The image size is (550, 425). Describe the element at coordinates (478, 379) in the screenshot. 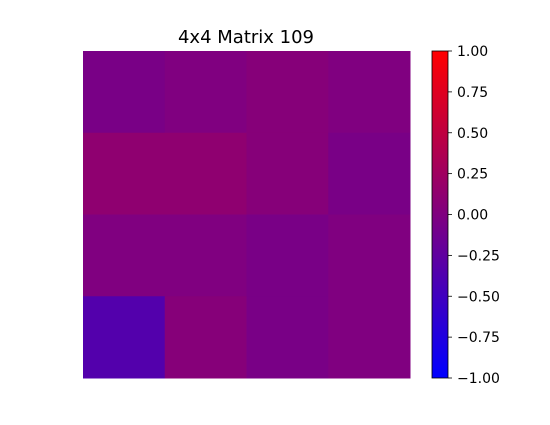

I see `colorbar-tick-label: −1.00` at that location.